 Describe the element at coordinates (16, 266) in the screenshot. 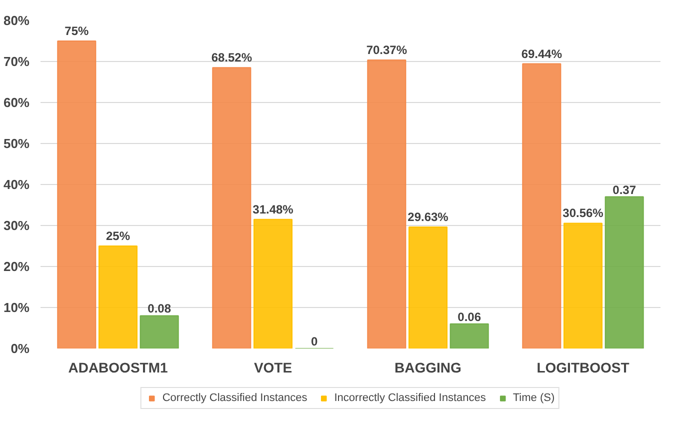

I see `y-tick-label: 20%` at that location.